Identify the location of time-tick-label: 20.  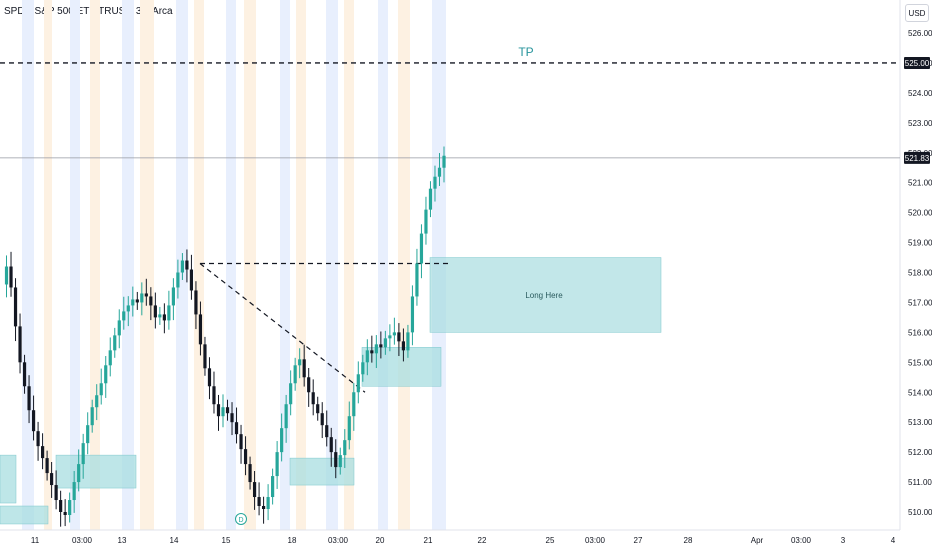
(380, 540).